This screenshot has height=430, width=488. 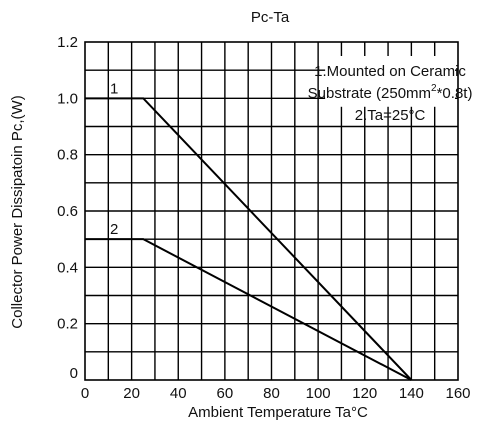 I want to click on x-tick-label: 160, so click(x=457, y=393).